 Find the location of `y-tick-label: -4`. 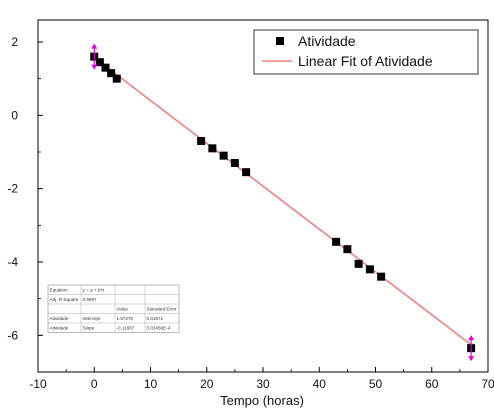

y-tick-label: -4 is located at coordinates (12, 262).